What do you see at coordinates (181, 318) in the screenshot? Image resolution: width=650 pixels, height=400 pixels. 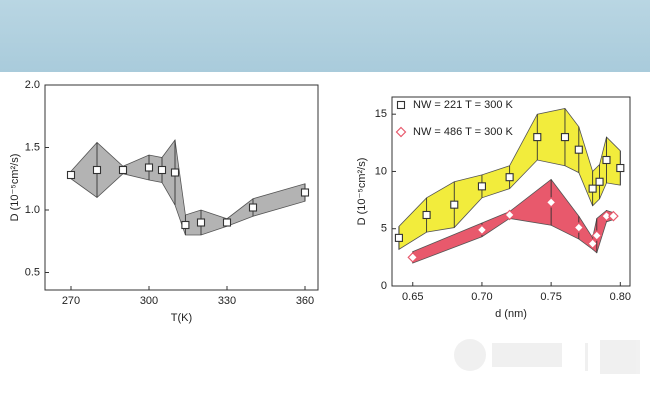 I see `x-axis-label: T(K)` at bounding box center [181, 318].